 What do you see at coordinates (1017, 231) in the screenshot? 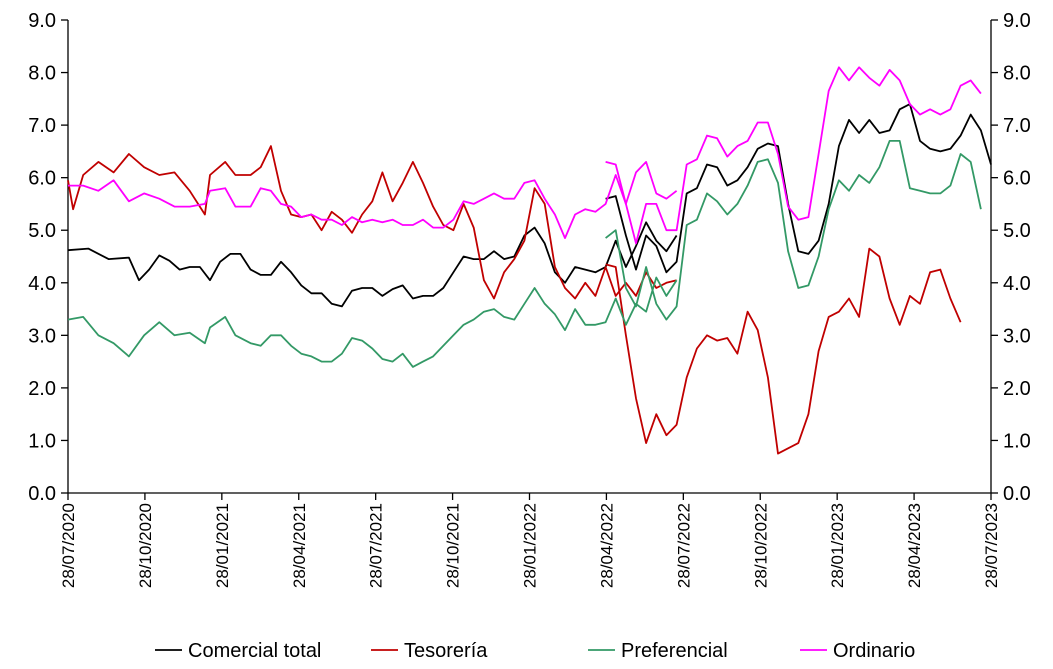
I see `y-tick-label-right: 5.0` at bounding box center [1017, 231].